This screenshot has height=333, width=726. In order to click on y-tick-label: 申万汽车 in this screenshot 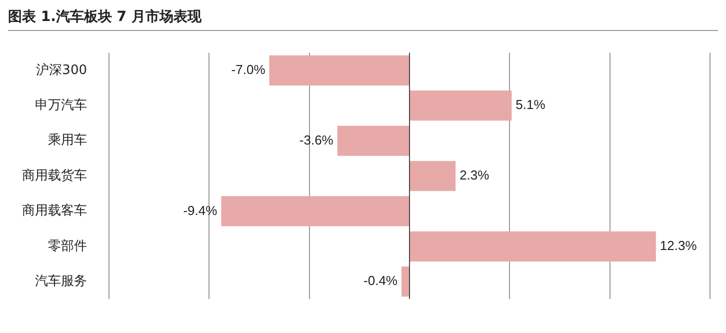, I will do `click(61, 105)`.